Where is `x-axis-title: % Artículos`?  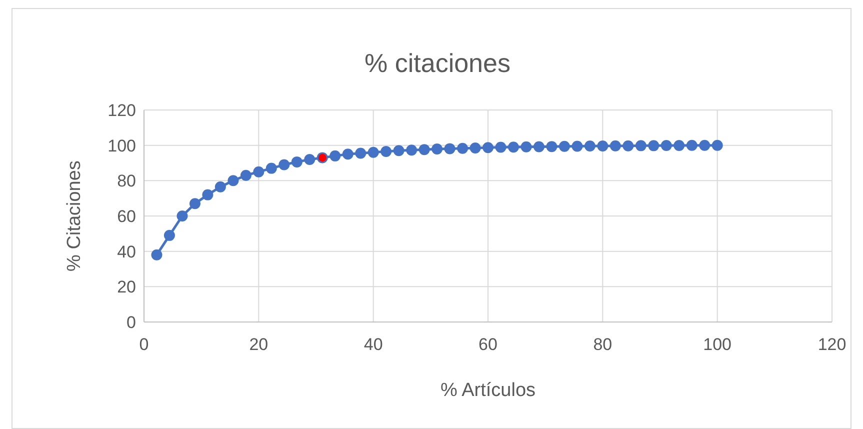
x-axis-title: % Artículos is located at coordinates (488, 390).